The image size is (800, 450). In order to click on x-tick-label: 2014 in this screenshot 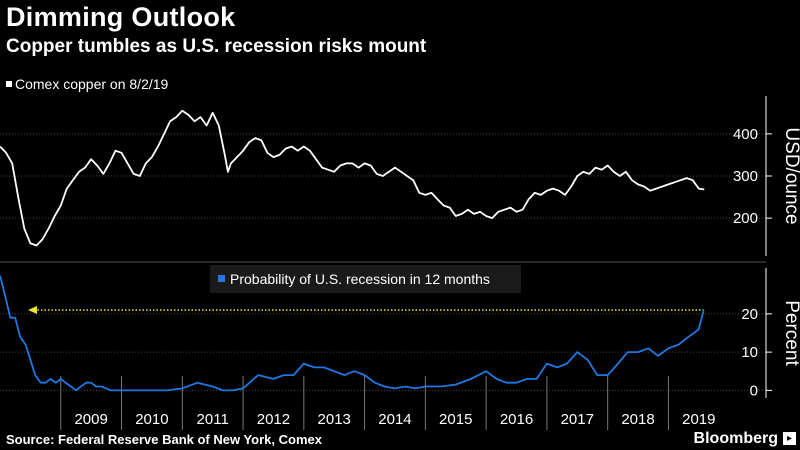, I will do `click(394, 419)`.